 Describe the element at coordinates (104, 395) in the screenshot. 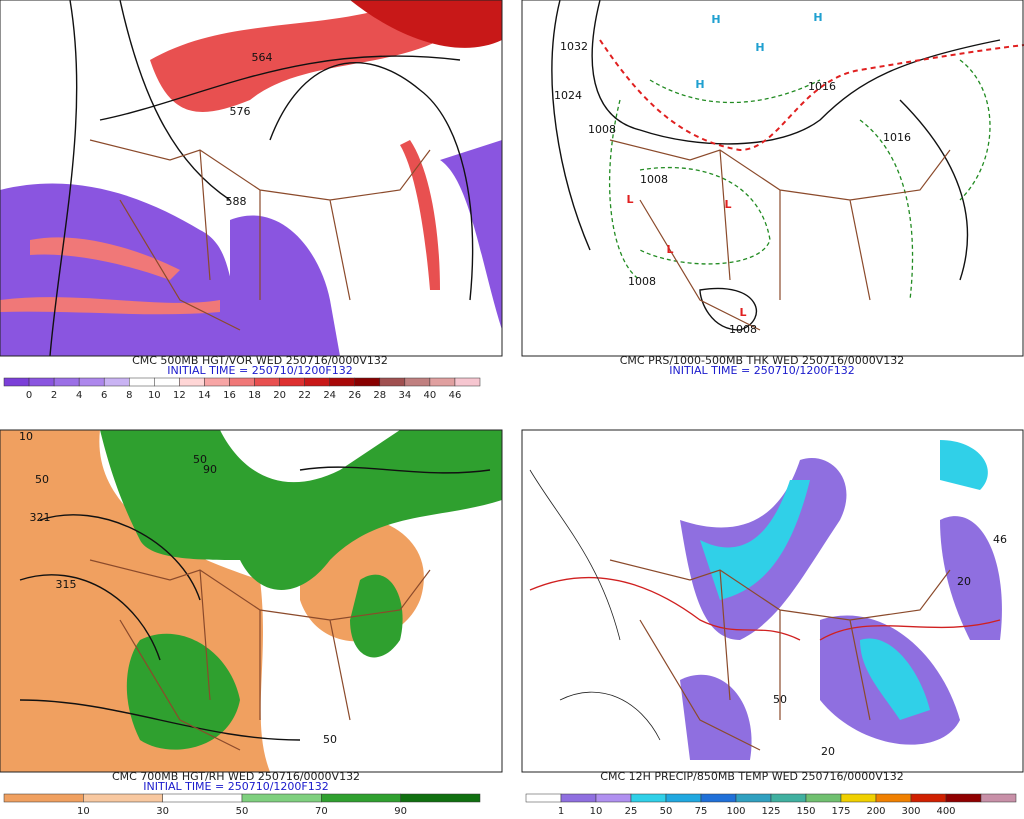

I see `colorbar-label: 6` at that location.